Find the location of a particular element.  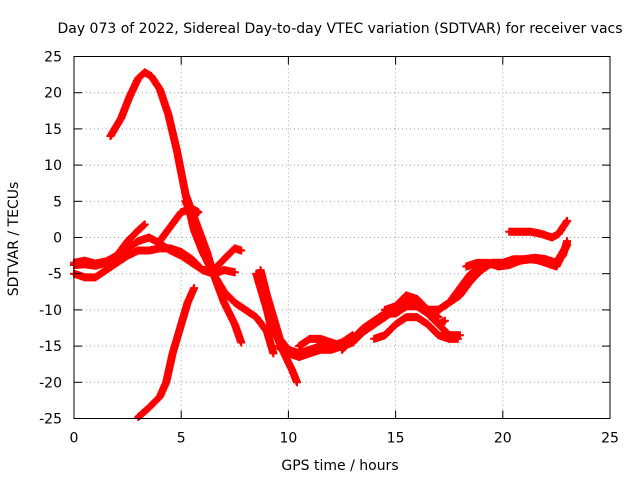

x-axis-label: GPS time / hours is located at coordinates (339, 466).